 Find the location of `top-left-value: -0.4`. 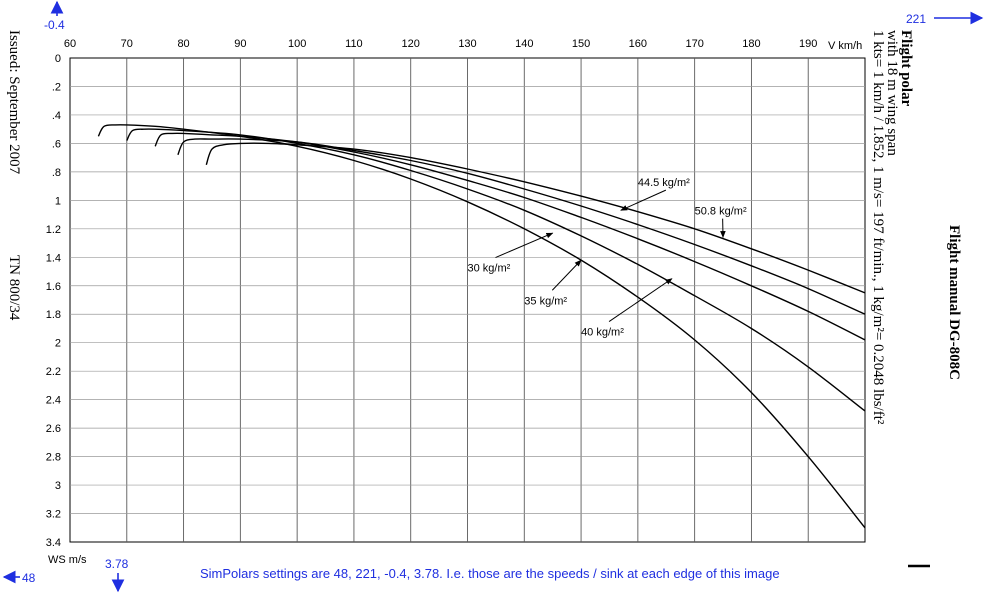

top-left-value: -0.4 is located at coordinates (54, 25).